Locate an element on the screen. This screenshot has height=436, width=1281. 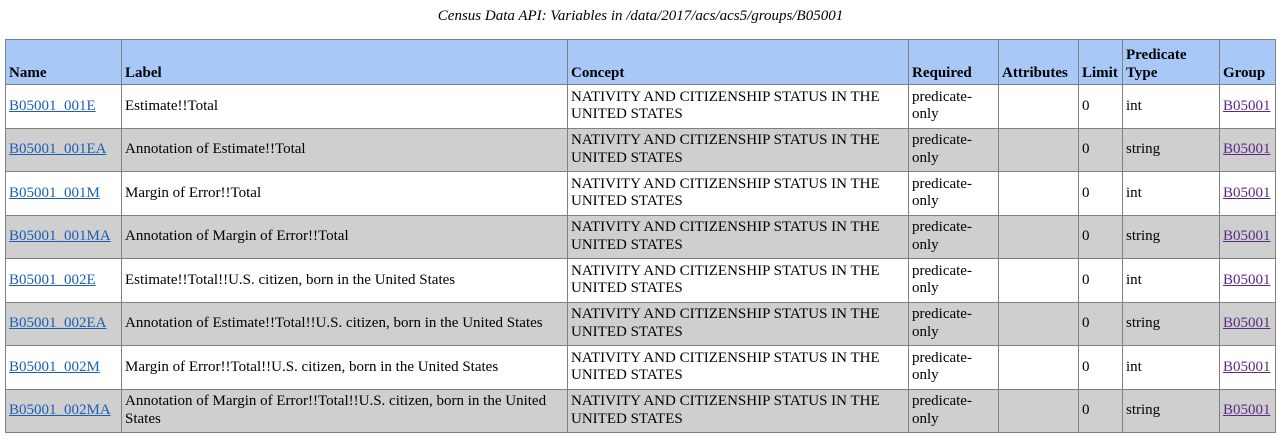
variable-link: B05001_001EA is located at coordinates (58, 149).